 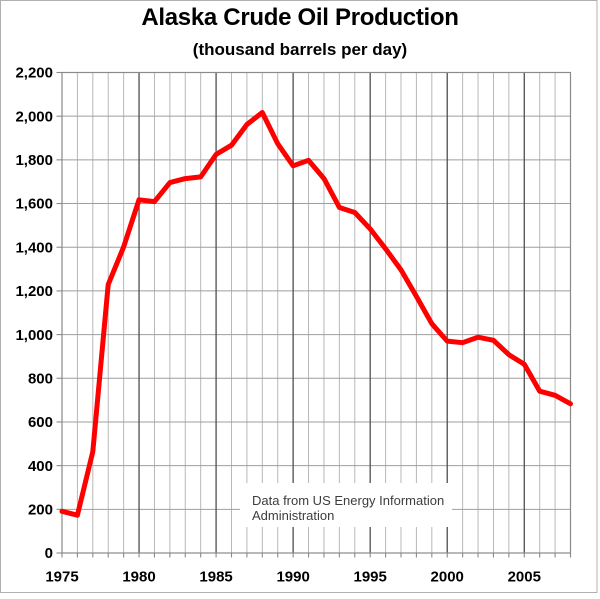 I want to click on y-tick-label: 1,800, so click(x=34, y=160).